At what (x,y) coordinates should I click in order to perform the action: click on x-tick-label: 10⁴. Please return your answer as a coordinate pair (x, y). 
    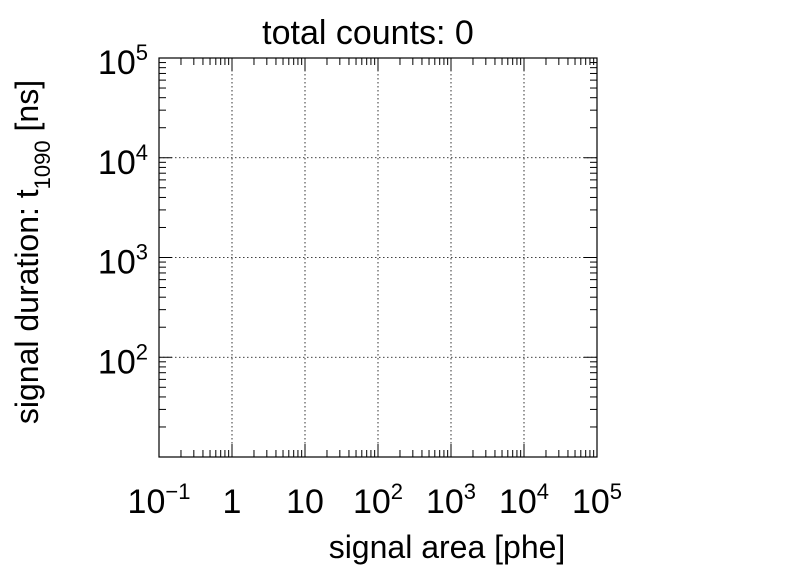
    Looking at the image, I should click on (524, 500).